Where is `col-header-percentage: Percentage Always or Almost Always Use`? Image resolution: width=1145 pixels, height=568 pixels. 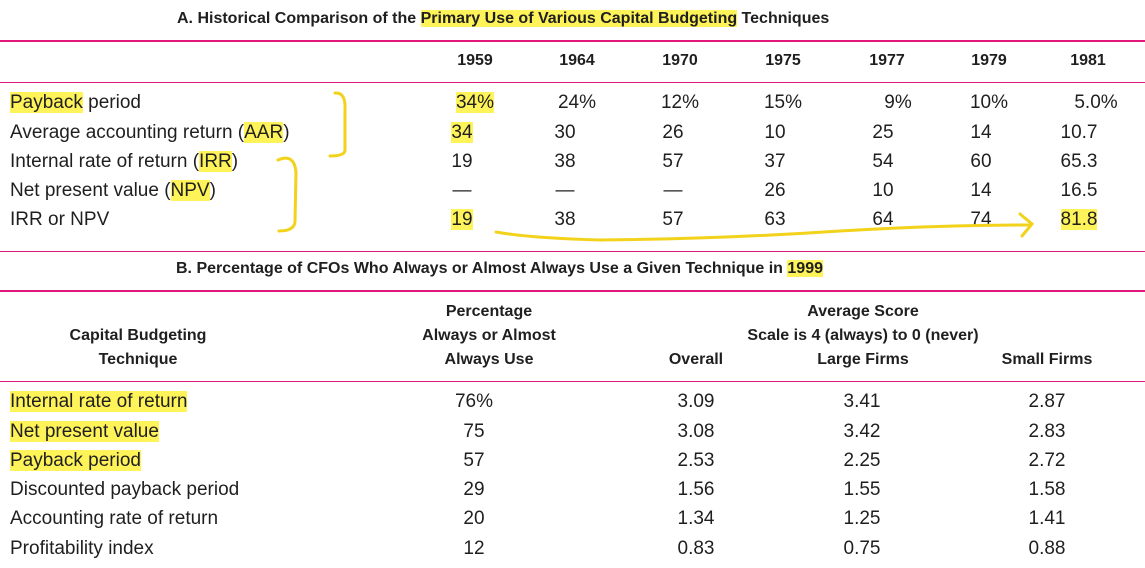 col-header-percentage: Percentage Always or Almost Always Use is located at coordinates (489, 336).